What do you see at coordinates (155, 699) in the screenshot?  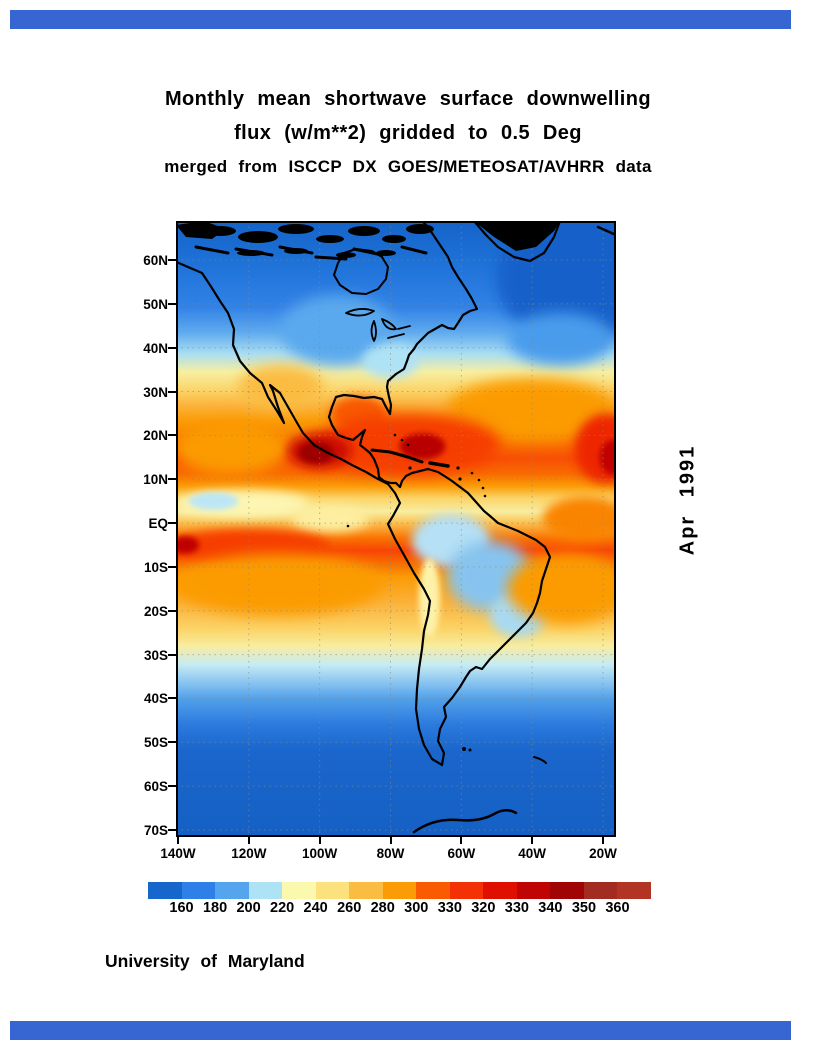 I see `lat-tick-label: 40S` at bounding box center [155, 699].